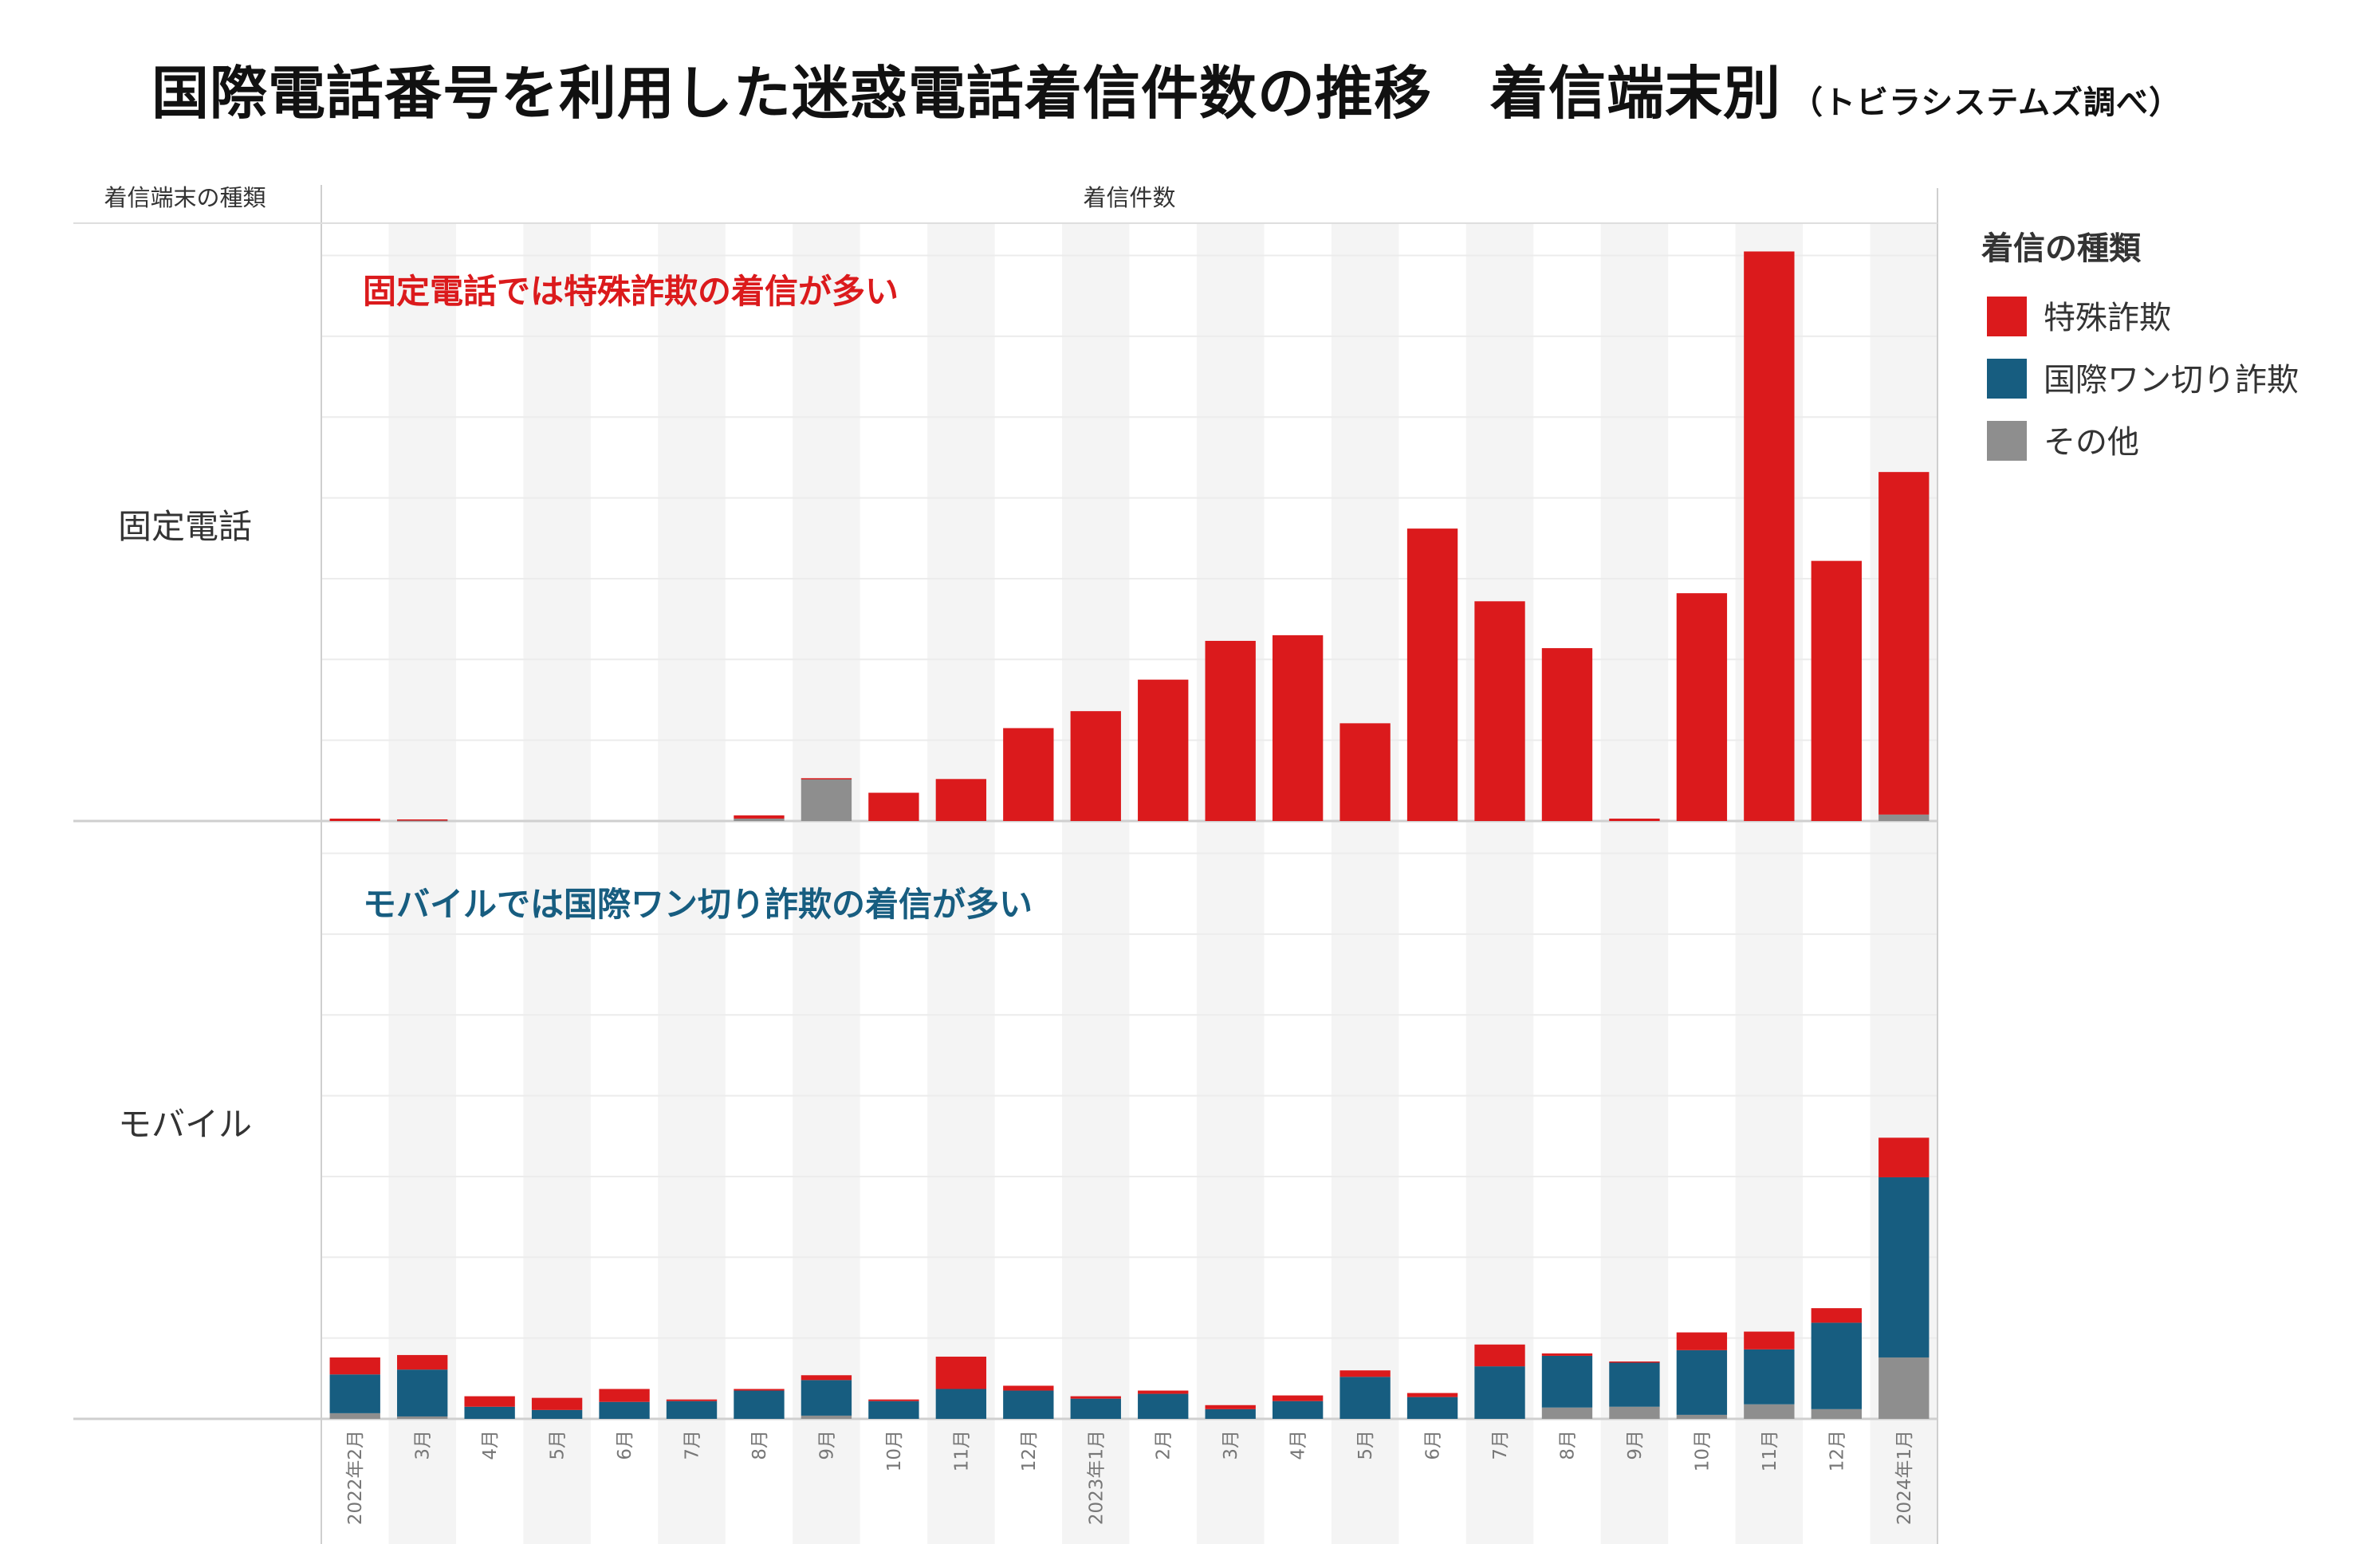  What do you see at coordinates (1567, 1445) in the screenshot?
I see `x-tick-label: 8月` at bounding box center [1567, 1445].